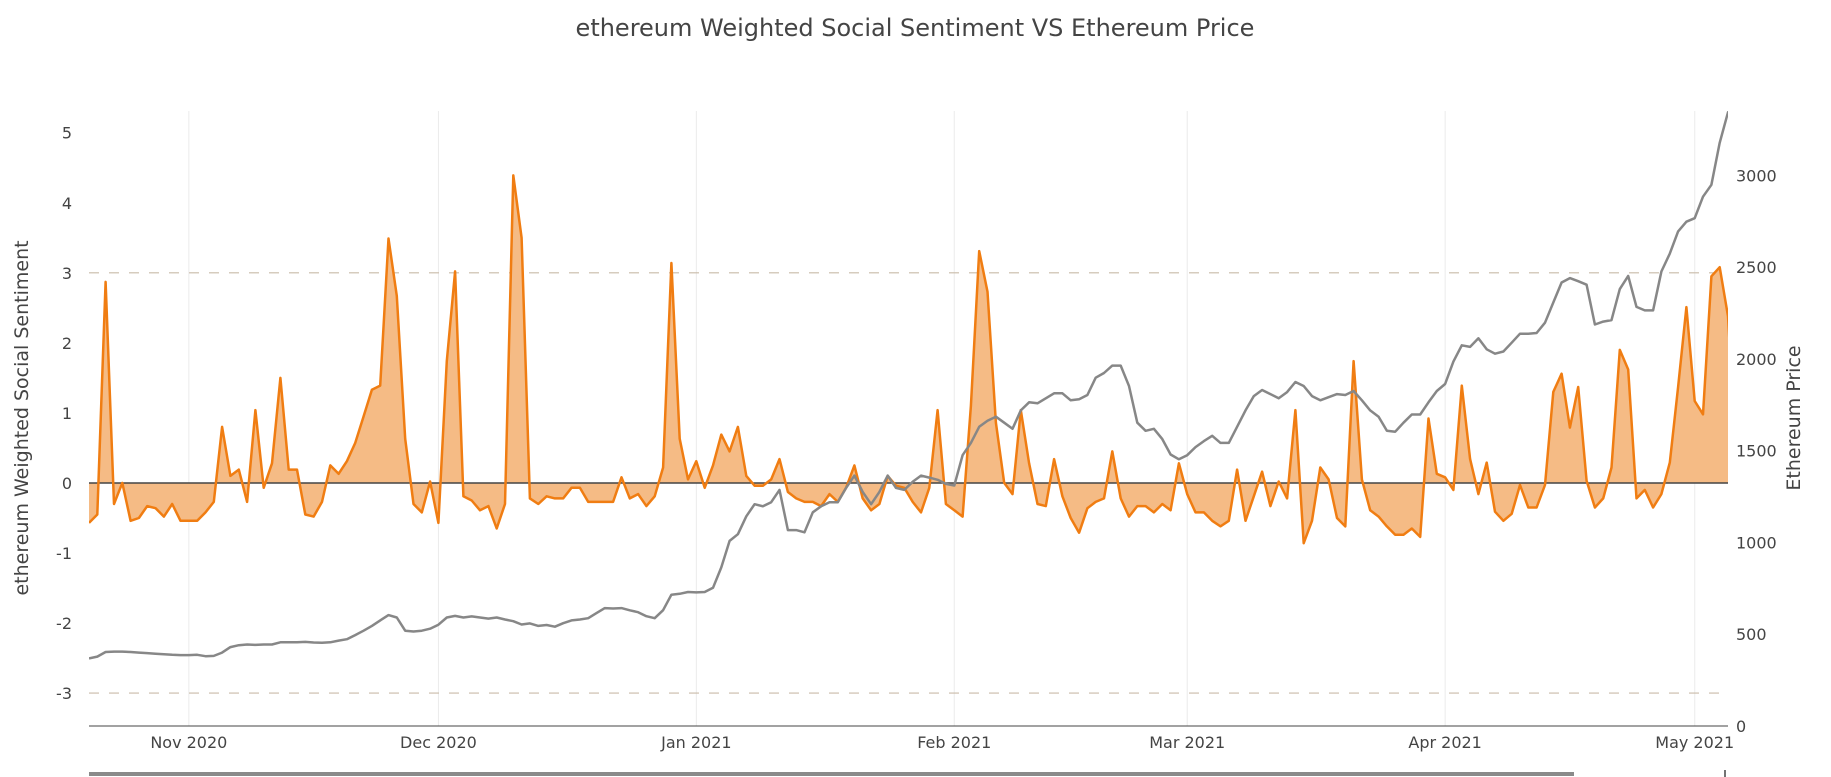  What do you see at coordinates (1751, 634) in the screenshot?
I see `right-y-tick-label: 500` at bounding box center [1751, 634].